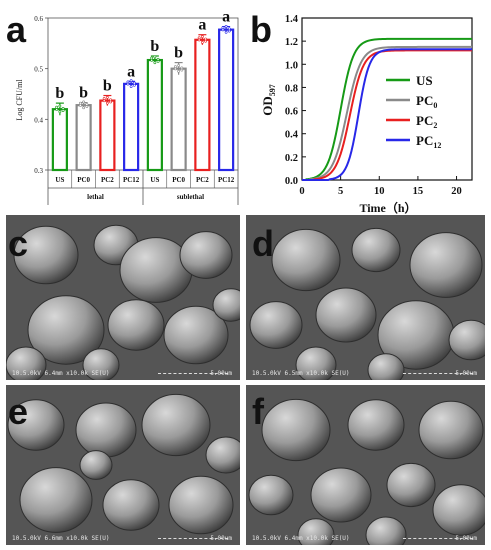 This screenshot has height=550, width=491. Describe the element at coordinates (61, 373) in the screenshot. I see `sem-info-c: 10.5.0kV 6.4mm x10.0k SE(U)` at that location.